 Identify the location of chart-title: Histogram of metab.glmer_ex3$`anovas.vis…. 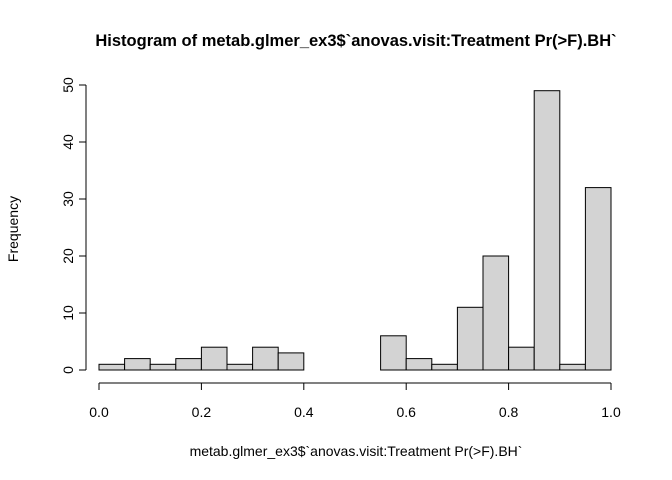
(355, 41).